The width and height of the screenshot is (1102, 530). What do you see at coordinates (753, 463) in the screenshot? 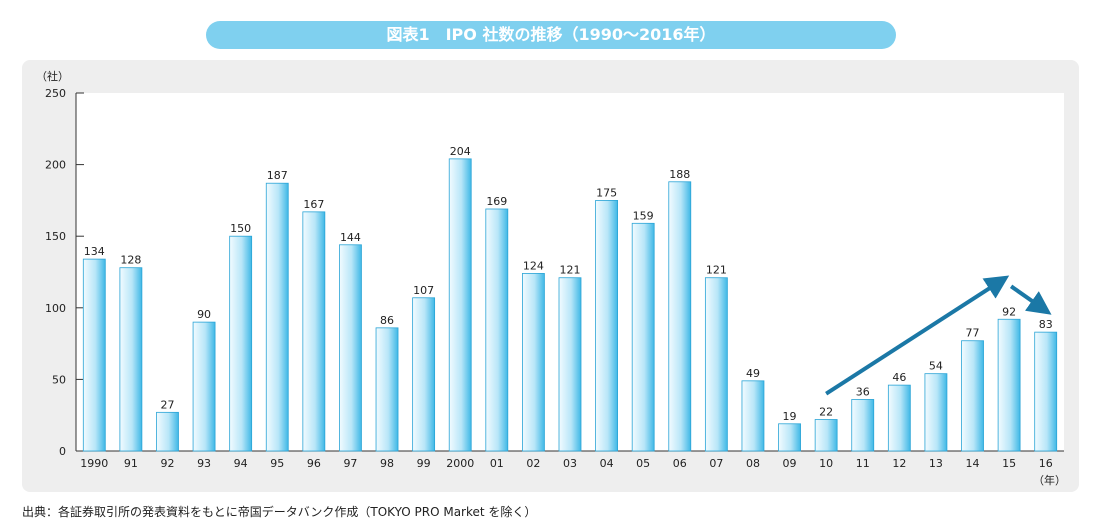
I see `x-tick-label: 08` at bounding box center [753, 463].